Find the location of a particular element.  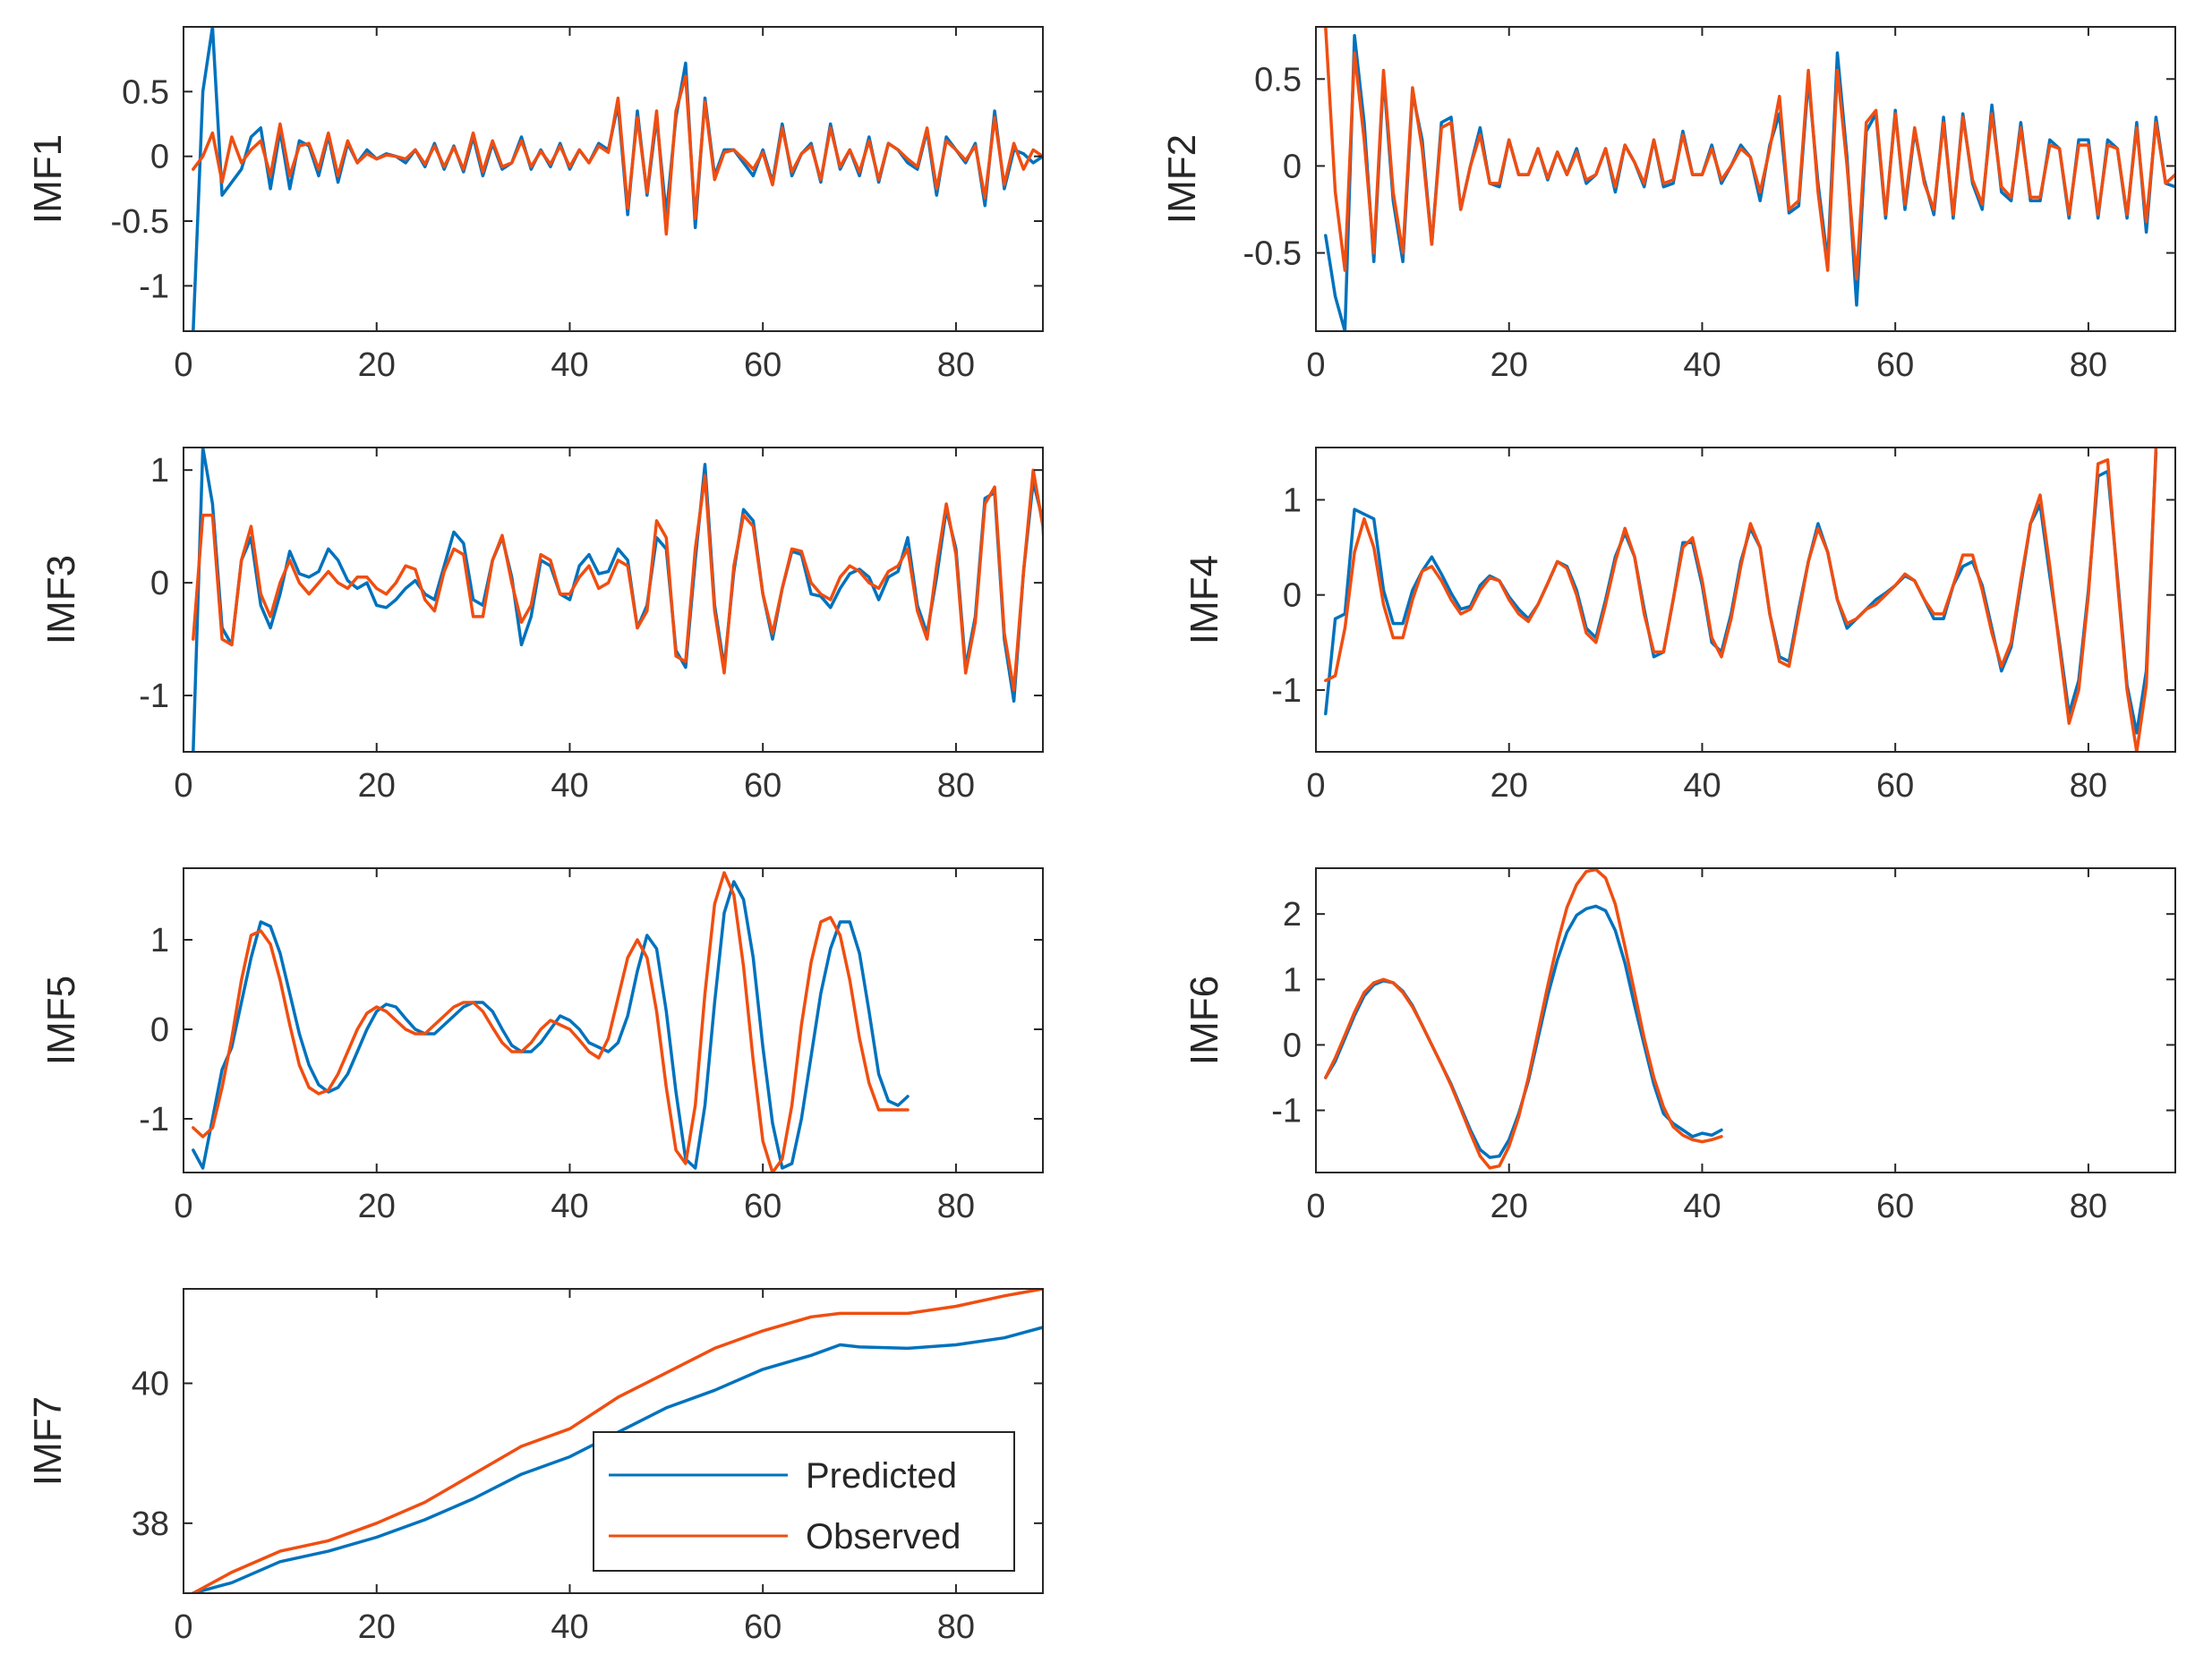

subplot-imf3: 0 20 40 60 80 -1 0 1 IMF3 is located at coordinates (541, 626).